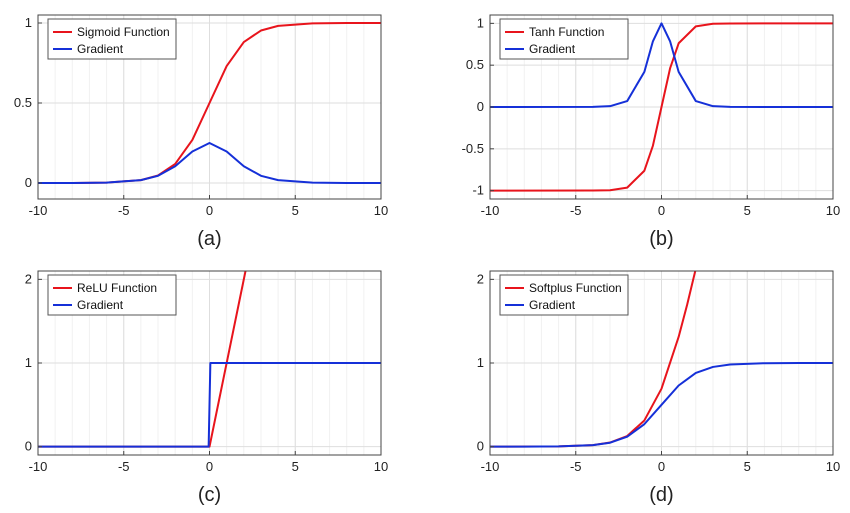 This screenshot has width=850, height=513. I want to click on legend-entry-label: ReLU Function, so click(117, 288).